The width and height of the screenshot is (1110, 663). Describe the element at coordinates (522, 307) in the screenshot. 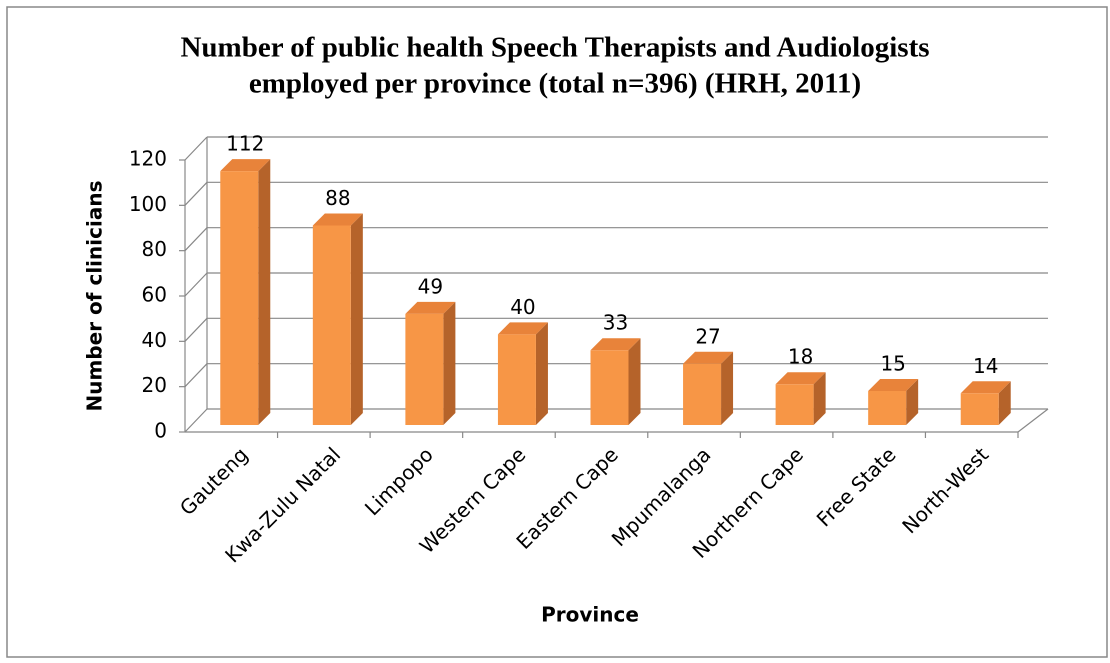

I see `data-label: 40` at that location.